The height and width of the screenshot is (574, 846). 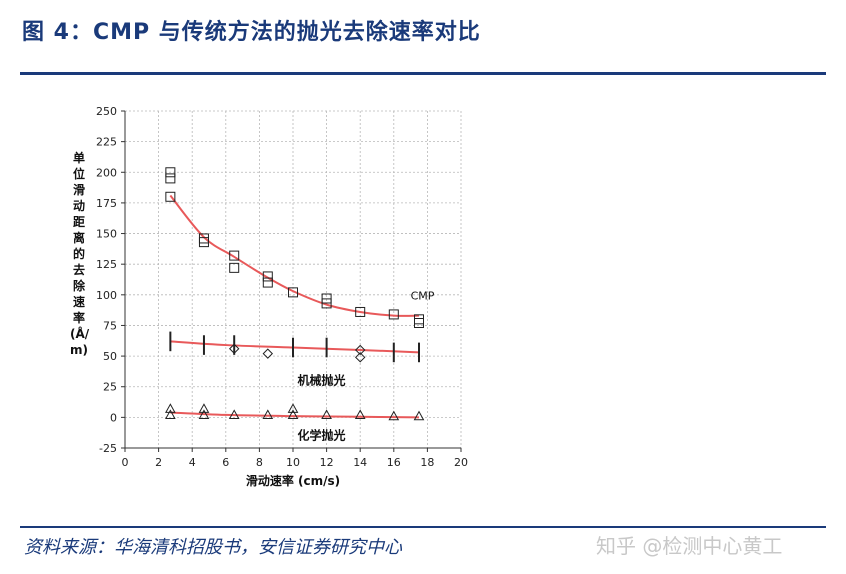 What do you see at coordinates (225, 462) in the screenshot?
I see `x-tick-label: 6` at bounding box center [225, 462].